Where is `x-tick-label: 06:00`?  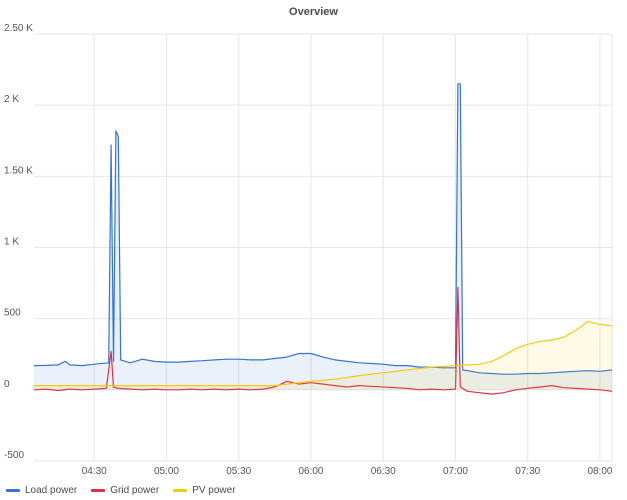
x-tick-label: 06:00 is located at coordinates (310, 471).